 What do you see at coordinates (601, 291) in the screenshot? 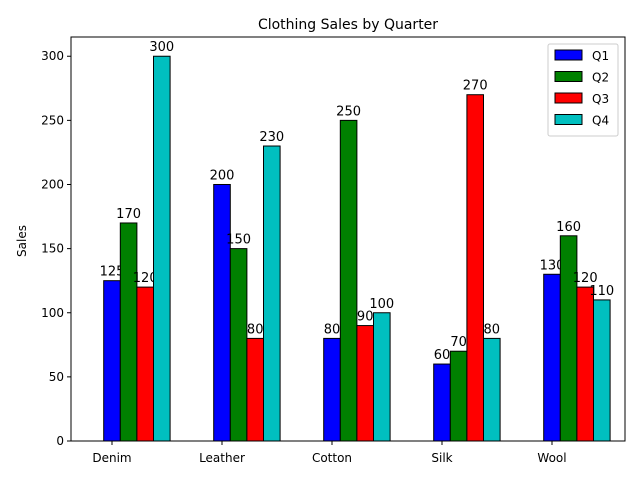
I see `data-label: 110` at bounding box center [601, 291].